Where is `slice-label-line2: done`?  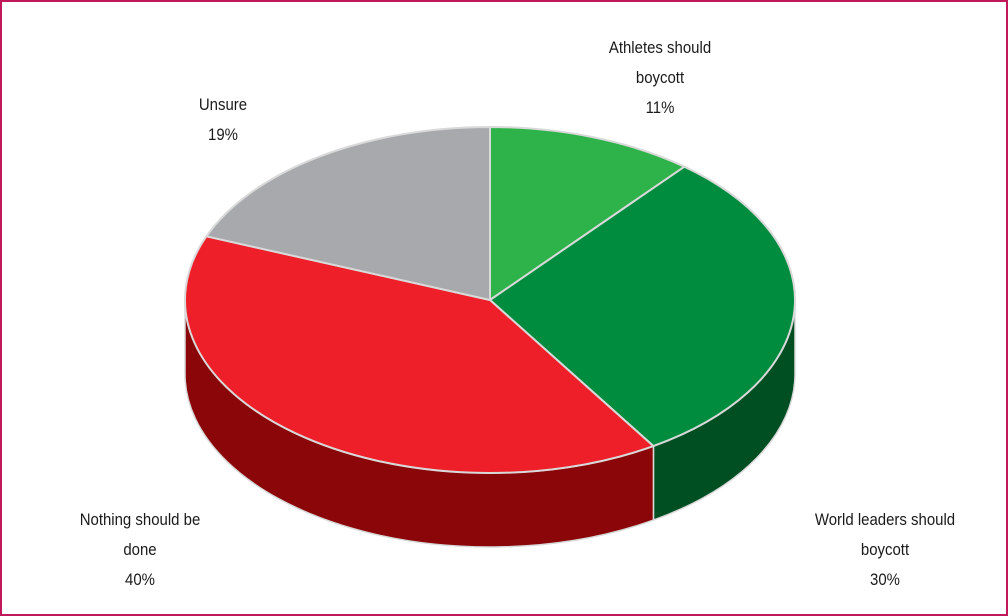 slice-label-line2: done is located at coordinates (140, 549).